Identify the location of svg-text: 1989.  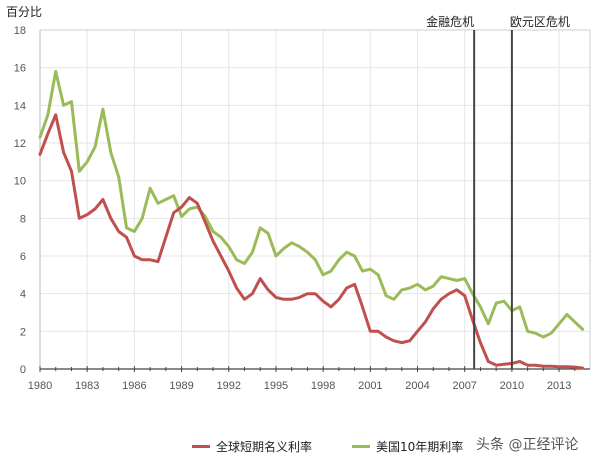
(181, 386).